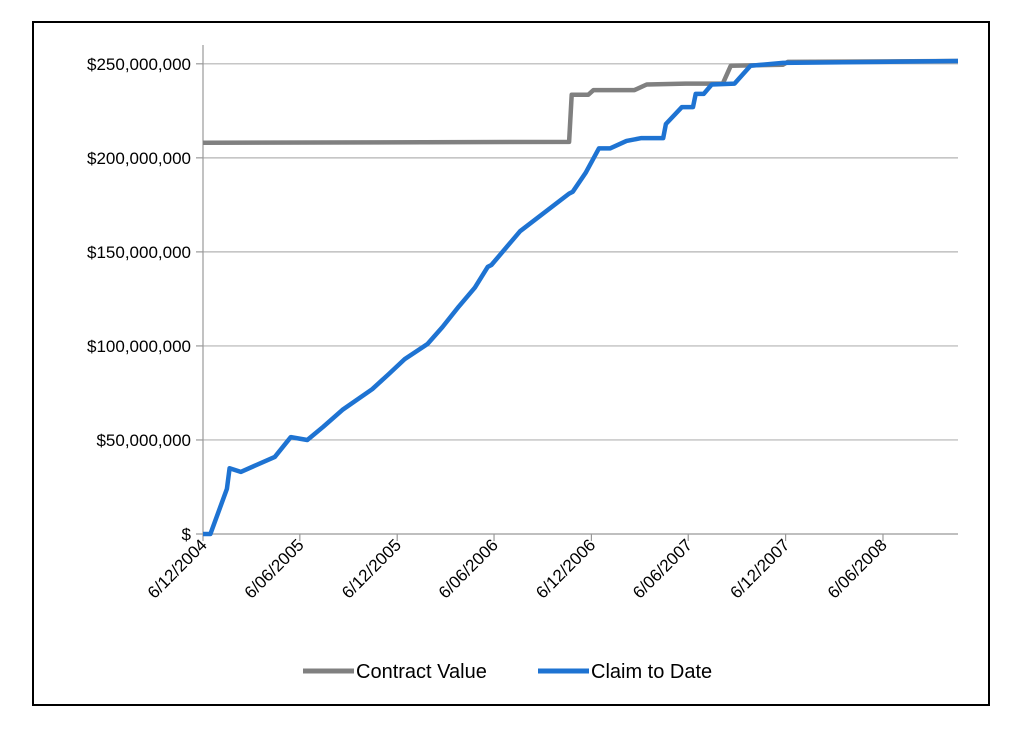  What do you see at coordinates (187, 534) in the screenshot?
I see `y-tick-label: $` at bounding box center [187, 534].